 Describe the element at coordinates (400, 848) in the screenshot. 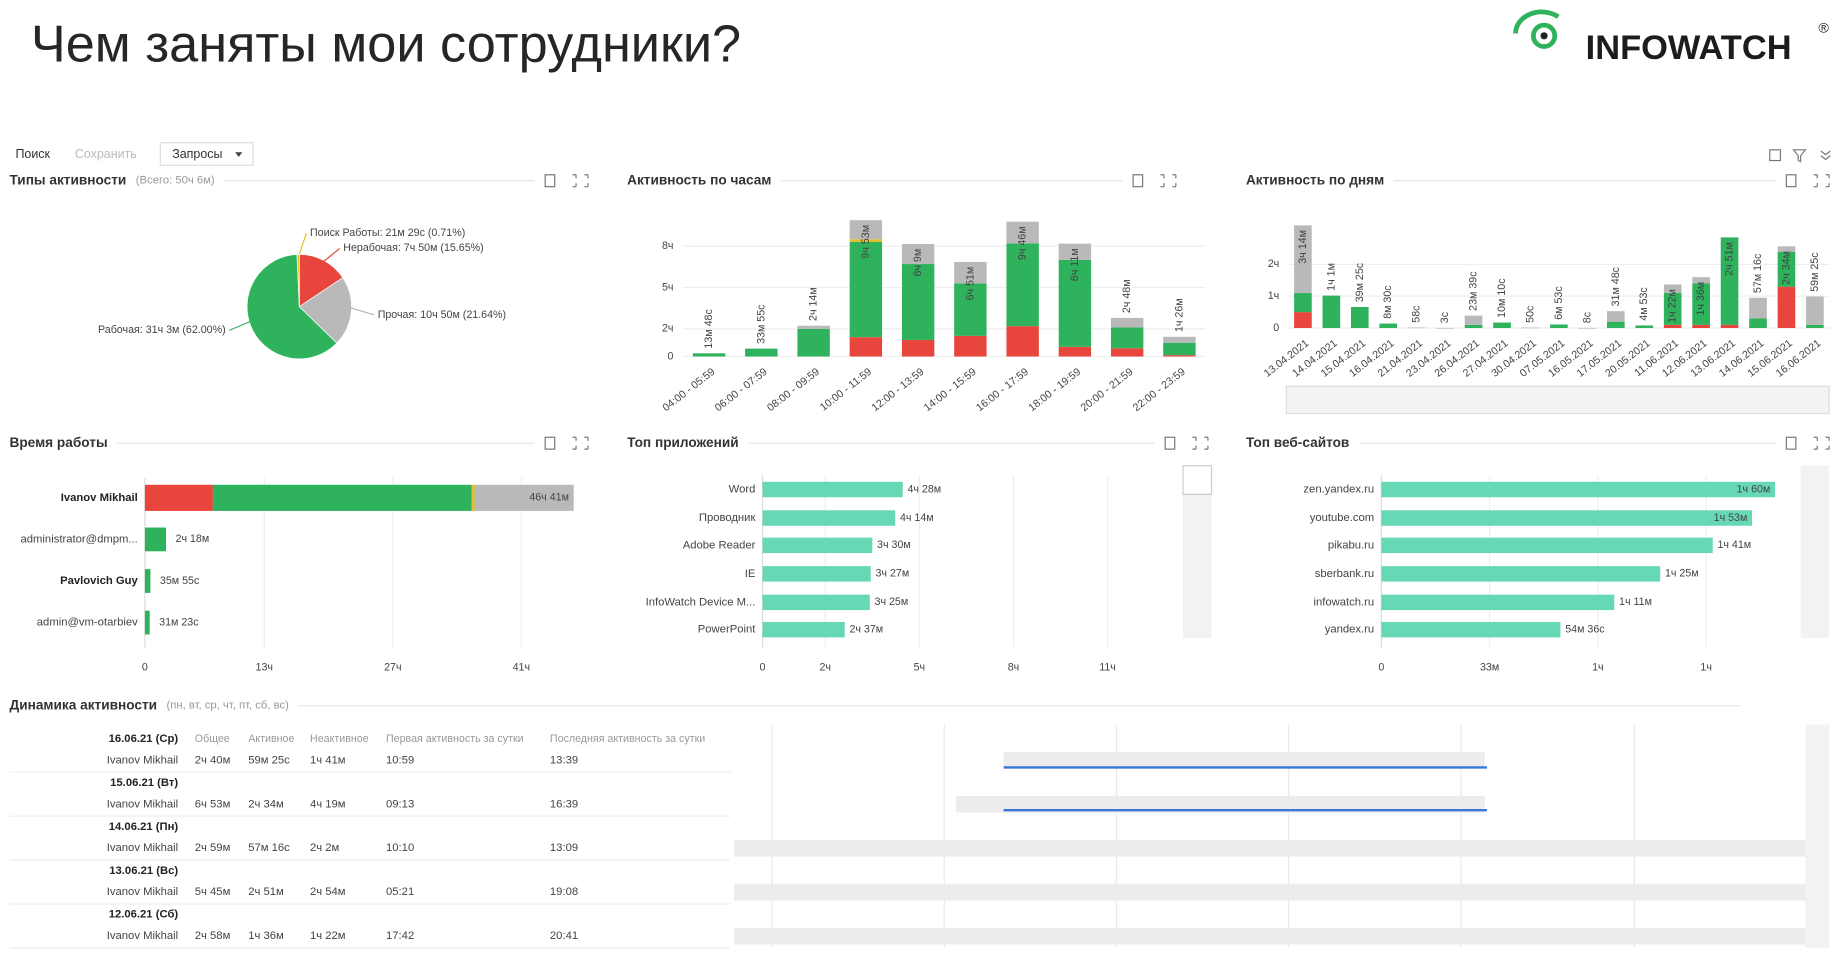

I see `row-cell: 10:10` at that location.